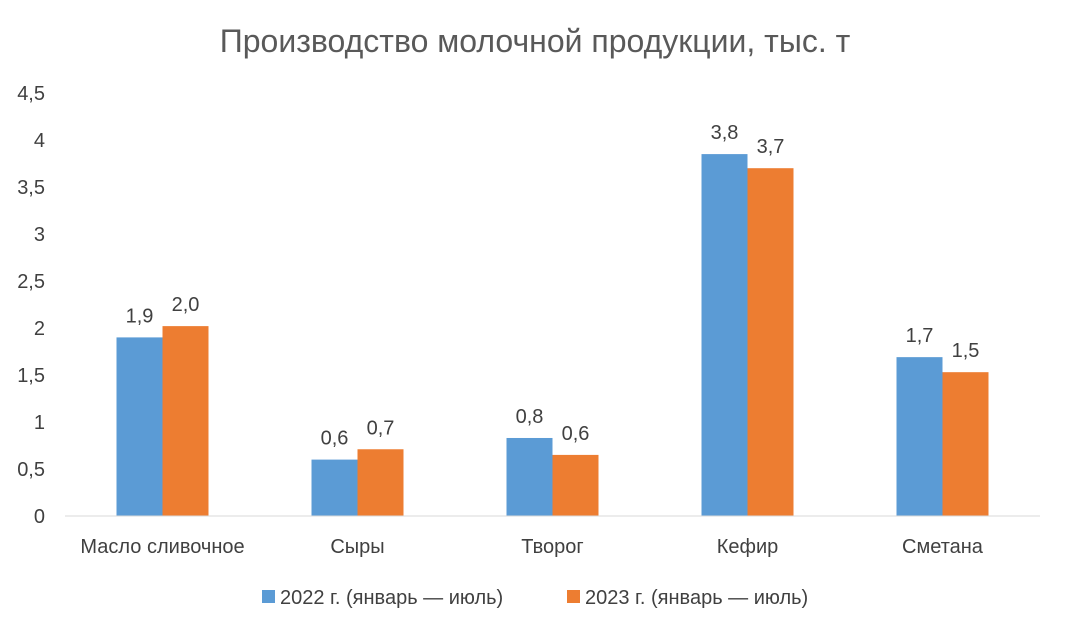 This screenshot has height=629, width=1065. I want to click on data-label: 0,8, so click(530, 417).